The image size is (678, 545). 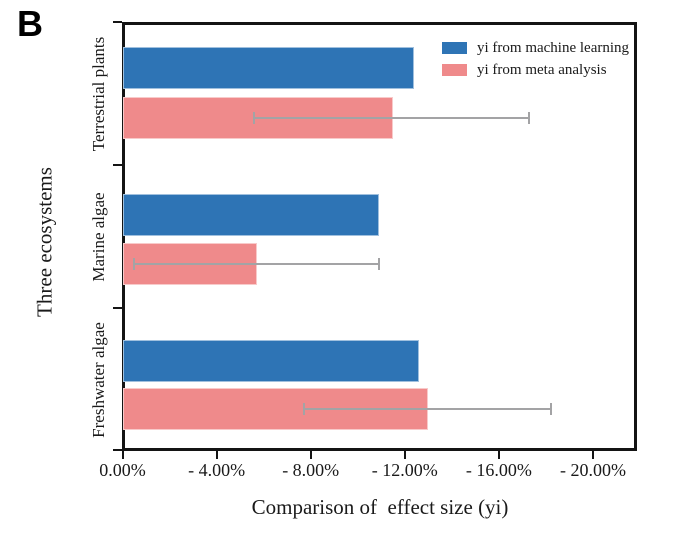 What do you see at coordinates (134, 264) in the screenshot?
I see `error-bar-cap-marine-algae-low` at bounding box center [134, 264].